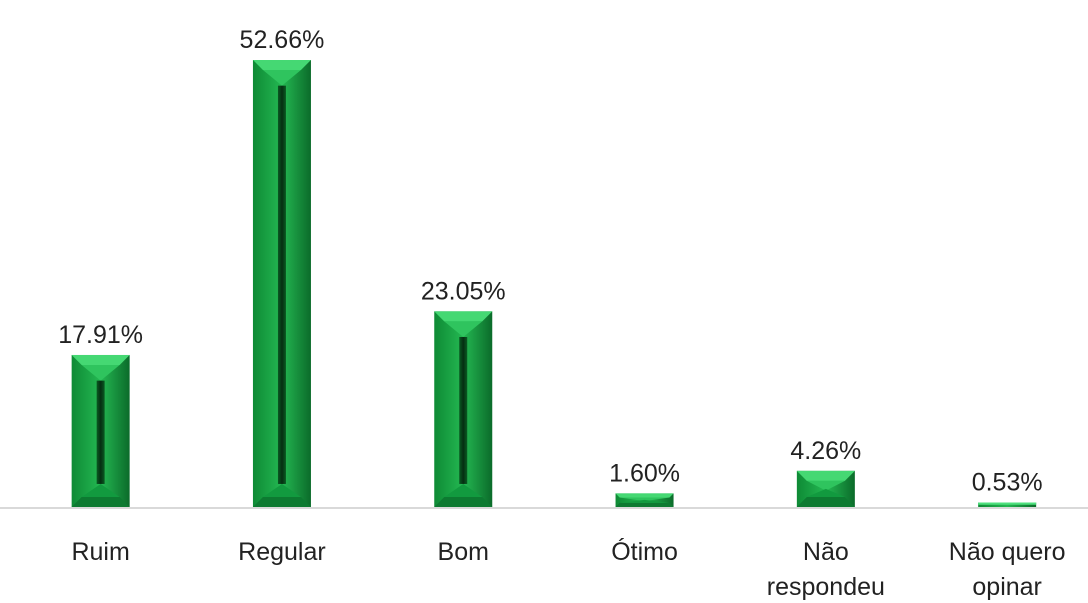 This screenshot has height=603, width=1088. Describe the element at coordinates (826, 569) in the screenshot. I see `category-label: Não respondeu` at that location.